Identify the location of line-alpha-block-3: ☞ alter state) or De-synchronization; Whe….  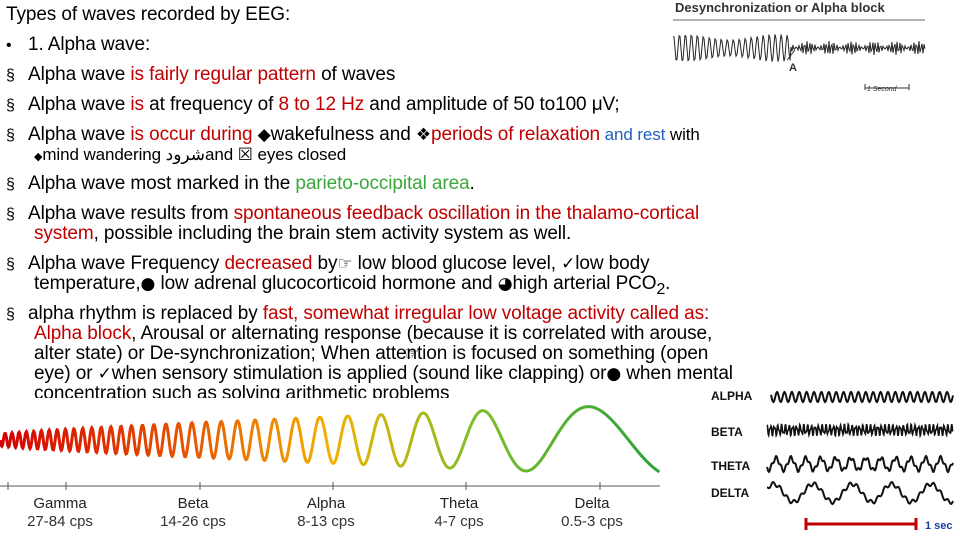
(371, 354).